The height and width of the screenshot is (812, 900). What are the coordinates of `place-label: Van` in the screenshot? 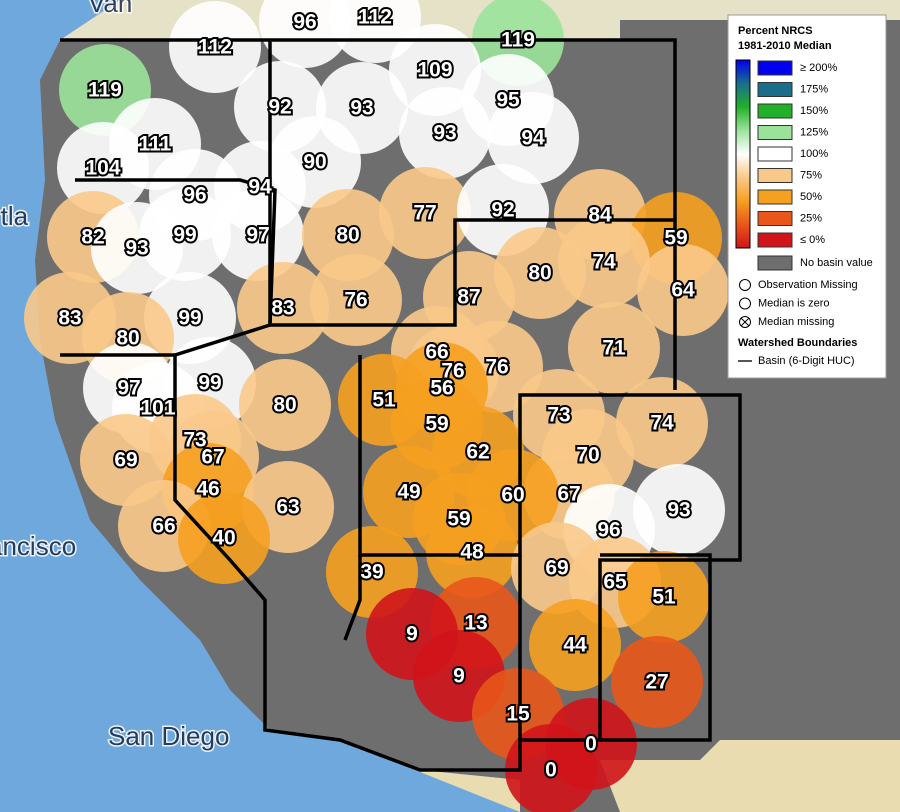 It's located at (110, 9).